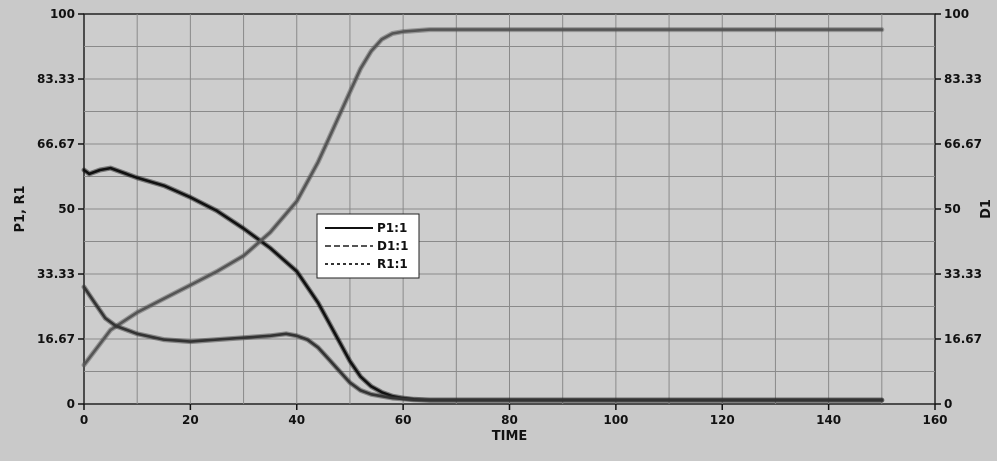  Describe the element at coordinates (56, 144) in the screenshot. I see `y-left-tick-label: 66.67` at that location.